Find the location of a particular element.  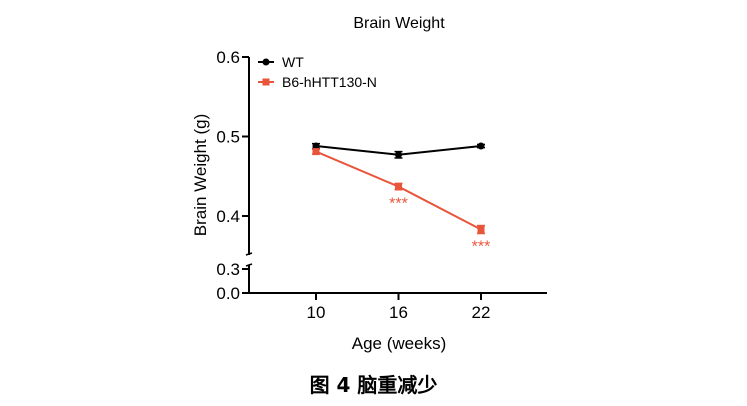

series-line-b6-hhtt130-n is located at coordinates (398, 190).